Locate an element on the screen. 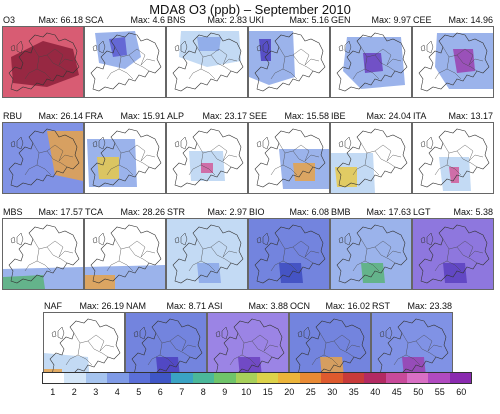 The image size is (500, 414). colorbar-tick-label: 40 is located at coordinates (375, 392).